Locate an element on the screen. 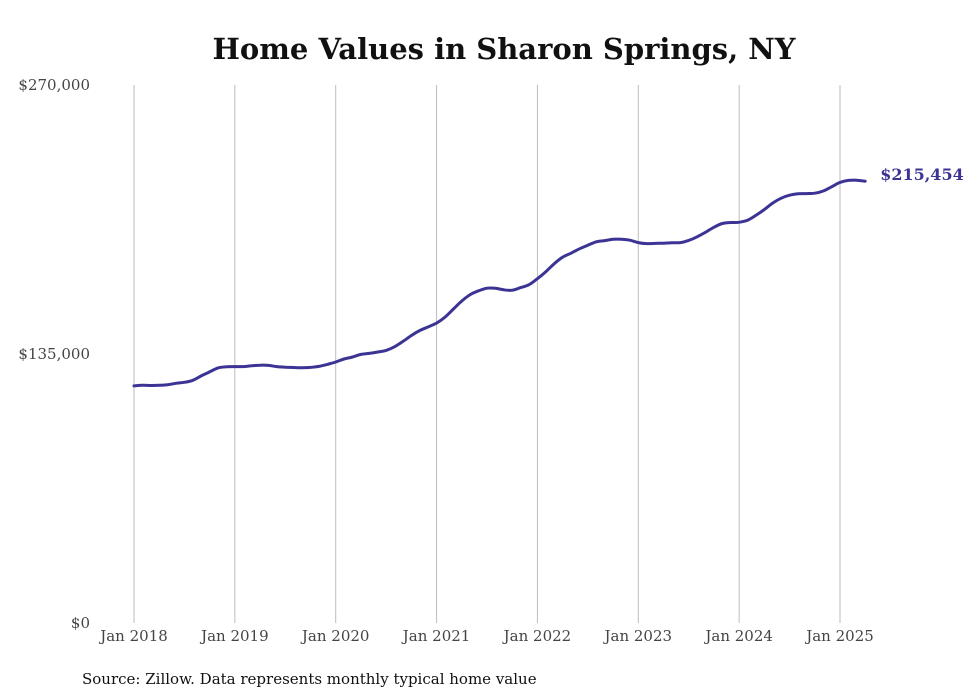 The height and width of the screenshot is (699, 980). chart-title: Home Values in Sharon Springs, NY is located at coordinates (503, 49).